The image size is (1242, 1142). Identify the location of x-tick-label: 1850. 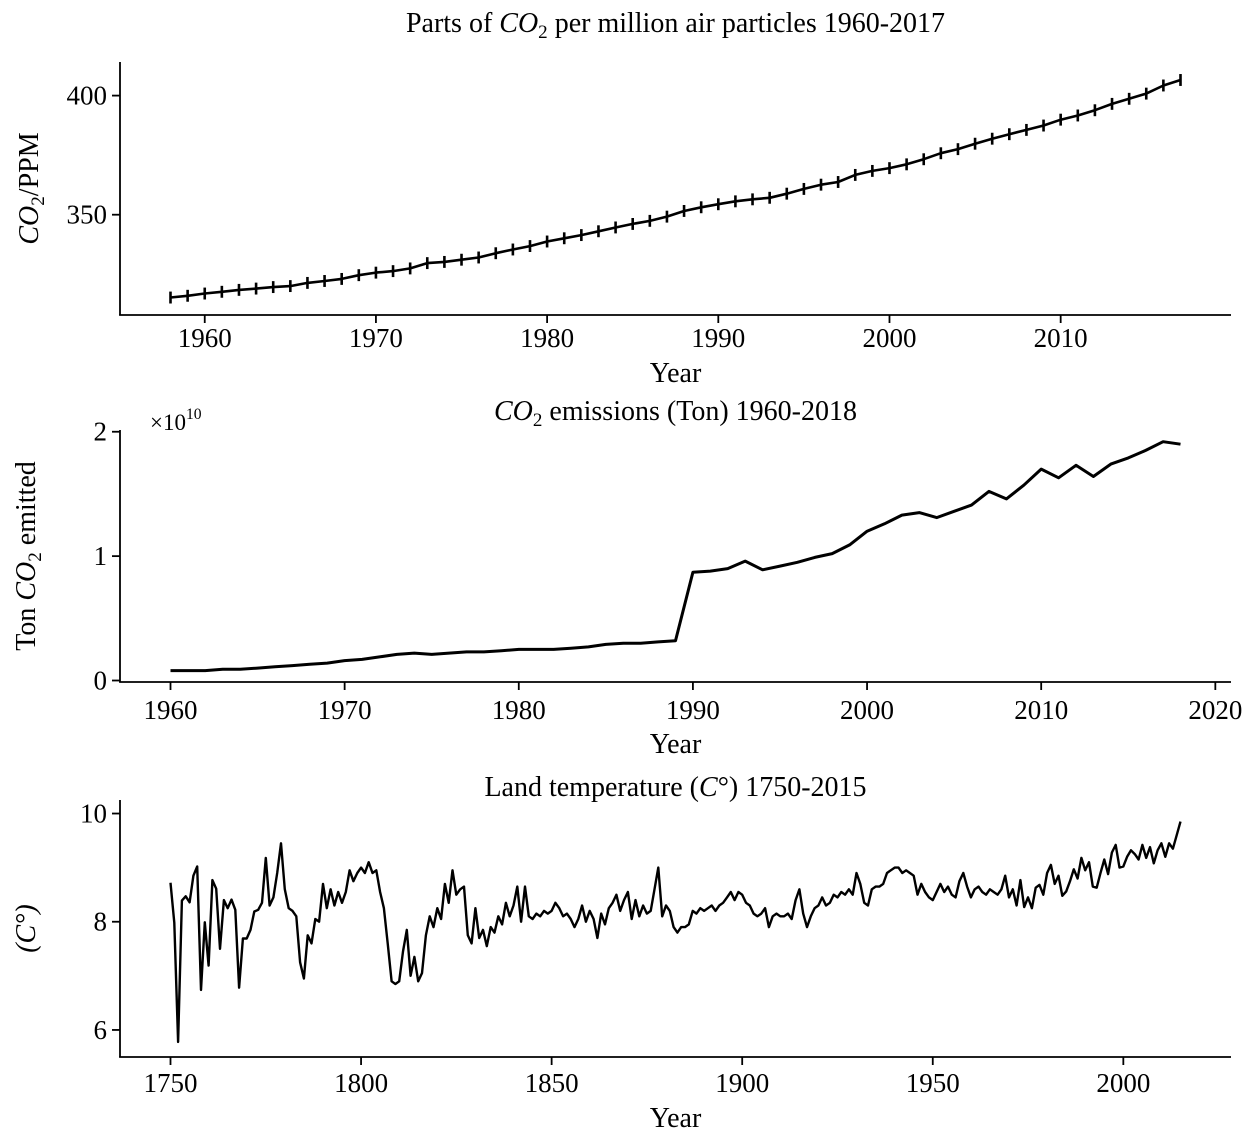
(552, 1083).